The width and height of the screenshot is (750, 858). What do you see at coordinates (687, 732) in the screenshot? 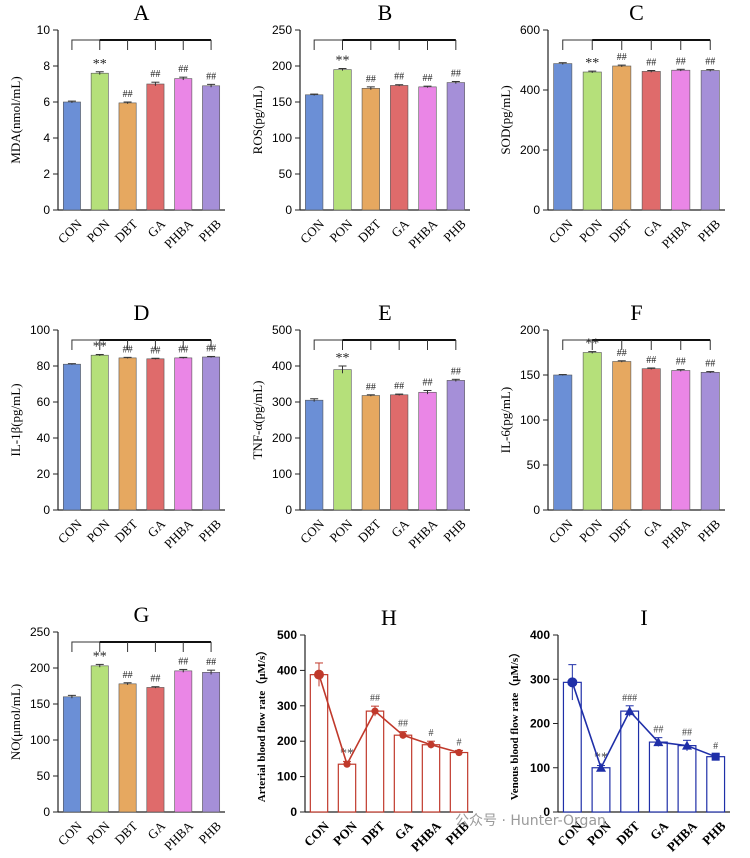
I see `sig-label-I-PHBA: ##` at bounding box center [687, 732].